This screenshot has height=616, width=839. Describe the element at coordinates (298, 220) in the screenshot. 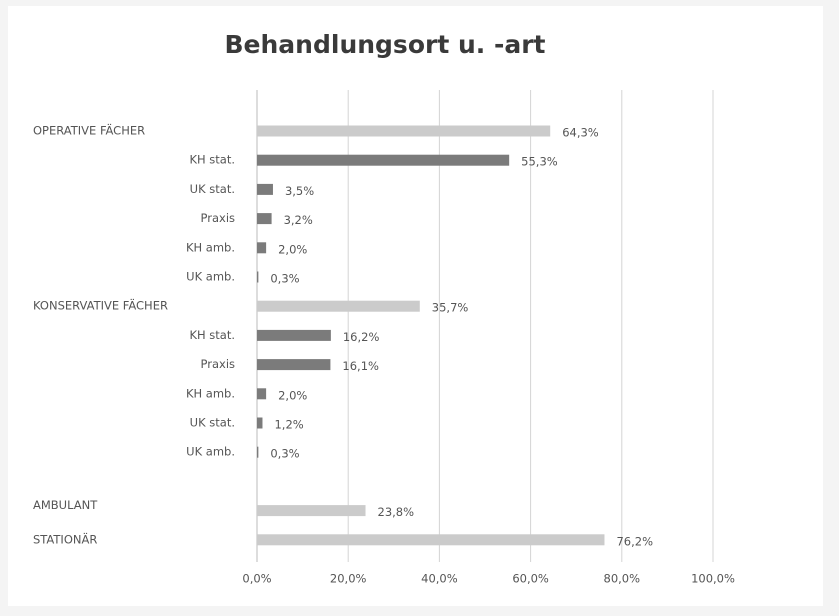

I see `value-label: 3,2%` at that location.